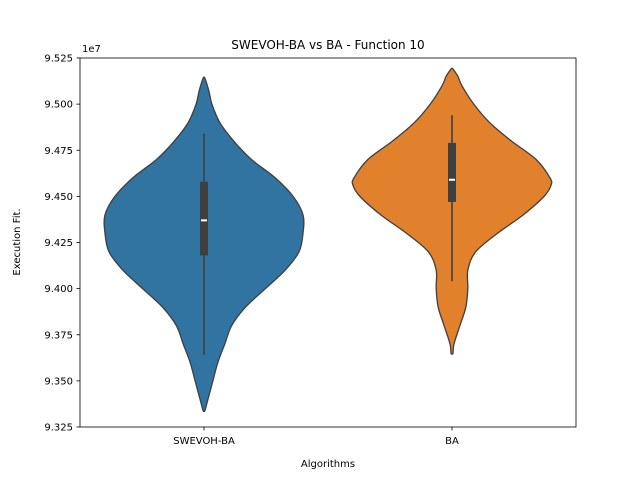 Image resolution: width=640 pixels, height=480 pixels. What do you see at coordinates (452, 441) in the screenshot?
I see `x-tick-label: BA` at bounding box center [452, 441].